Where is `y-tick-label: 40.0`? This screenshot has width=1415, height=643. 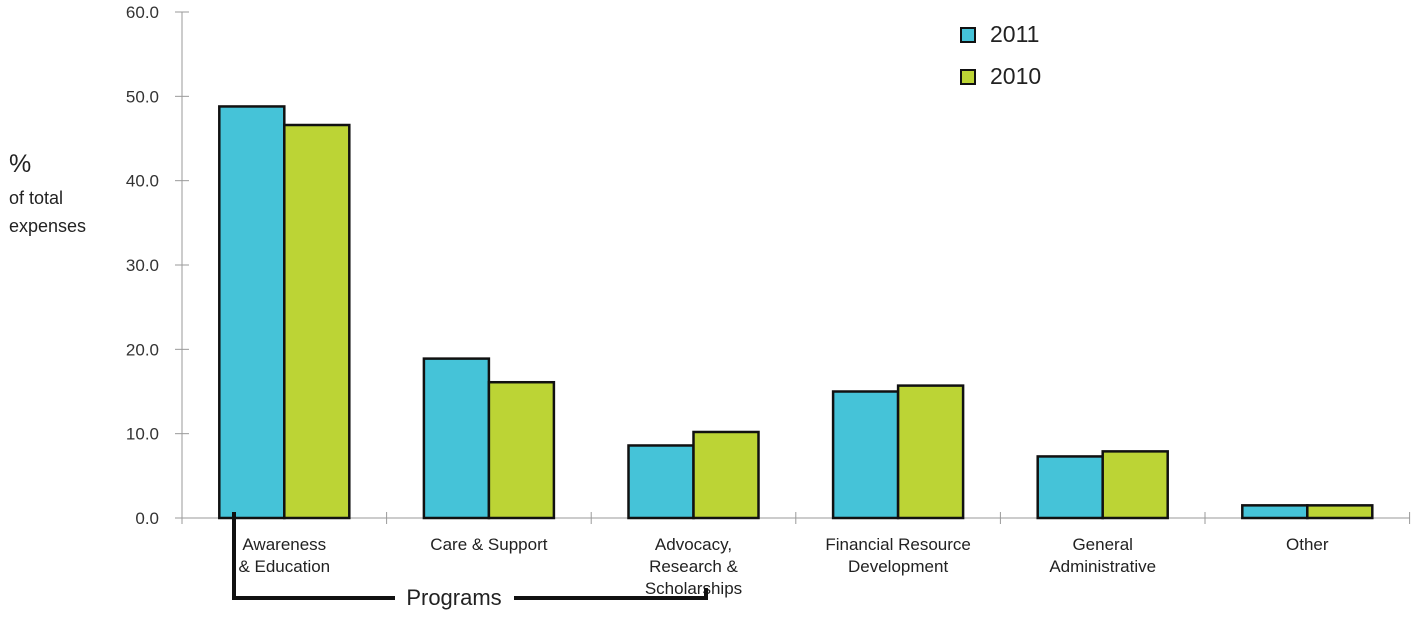
y-tick-label: 40.0 is located at coordinates (142, 181).